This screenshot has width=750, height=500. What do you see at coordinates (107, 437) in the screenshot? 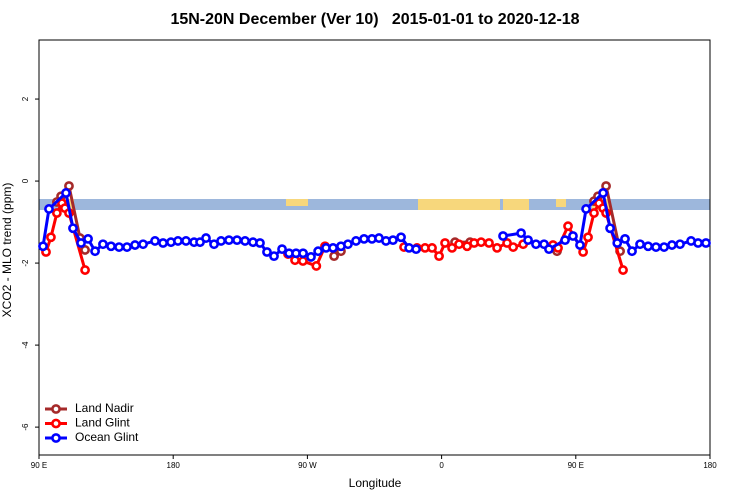
I see `legend-label: Ocean Glint` at bounding box center [107, 437].